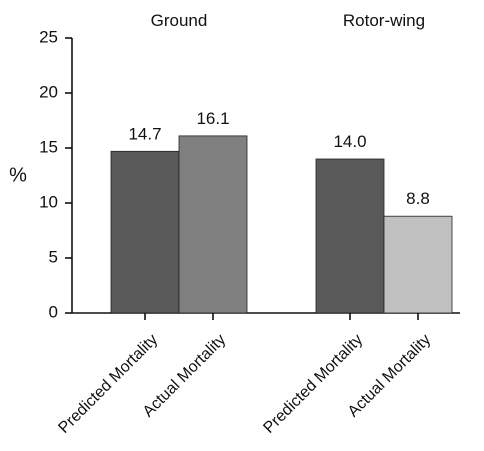 The height and width of the screenshot is (451, 484). What do you see at coordinates (179, 20) in the screenshot?
I see `group-label: Ground` at bounding box center [179, 20].